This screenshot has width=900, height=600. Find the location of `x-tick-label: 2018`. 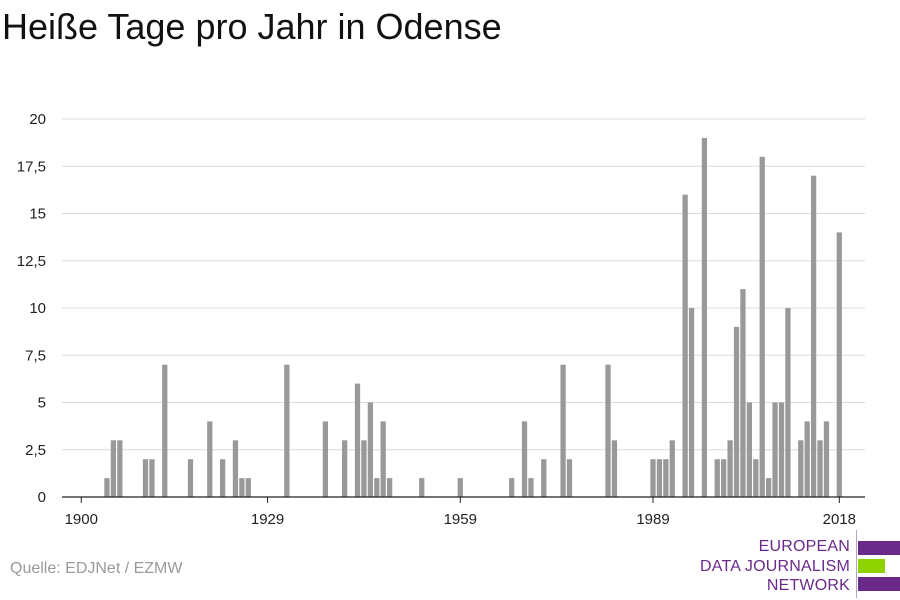

x-tick-label: 2018 is located at coordinates (839, 519).